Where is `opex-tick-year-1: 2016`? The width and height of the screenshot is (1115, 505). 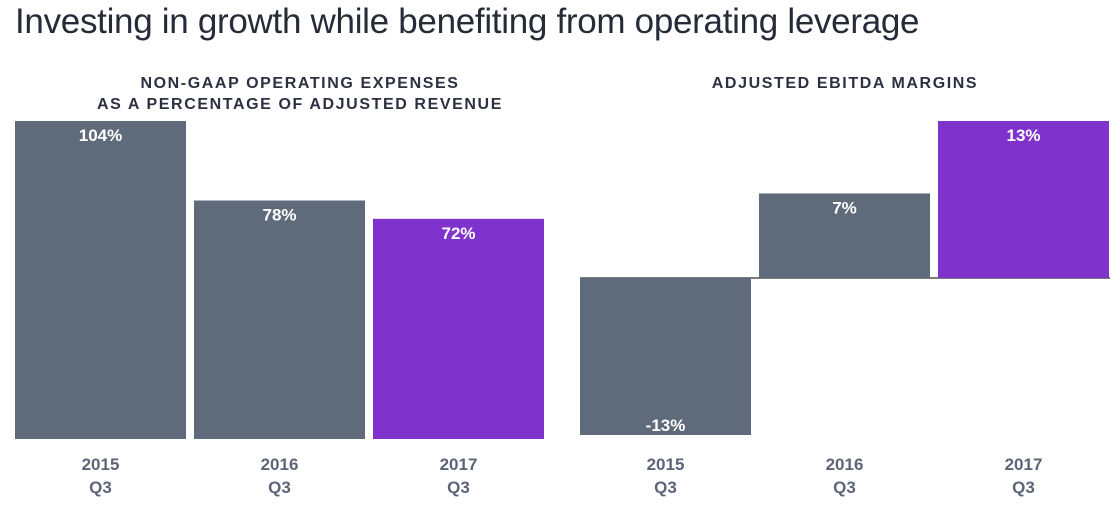
opex-tick-year-1: 2016 is located at coordinates (280, 464).